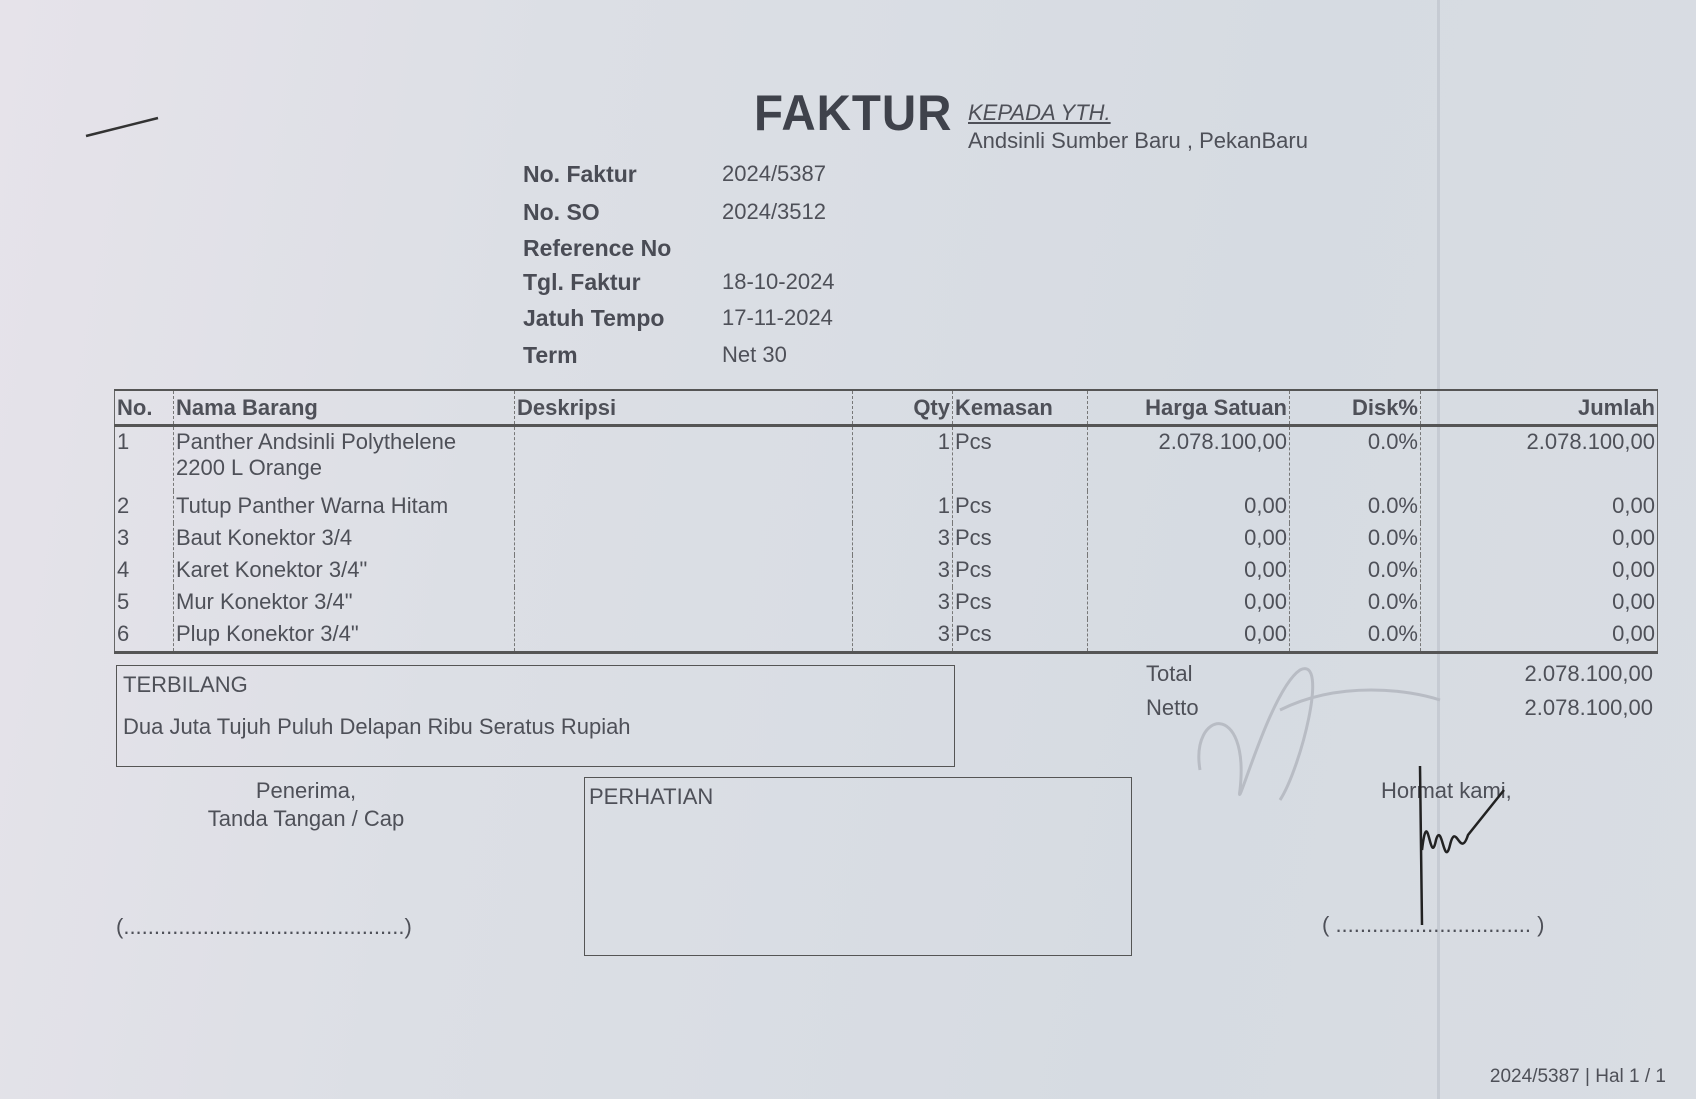 The height and width of the screenshot is (1099, 1696). What do you see at coordinates (778, 281) in the screenshot?
I see `info-value: 18-10-2024` at bounding box center [778, 281].